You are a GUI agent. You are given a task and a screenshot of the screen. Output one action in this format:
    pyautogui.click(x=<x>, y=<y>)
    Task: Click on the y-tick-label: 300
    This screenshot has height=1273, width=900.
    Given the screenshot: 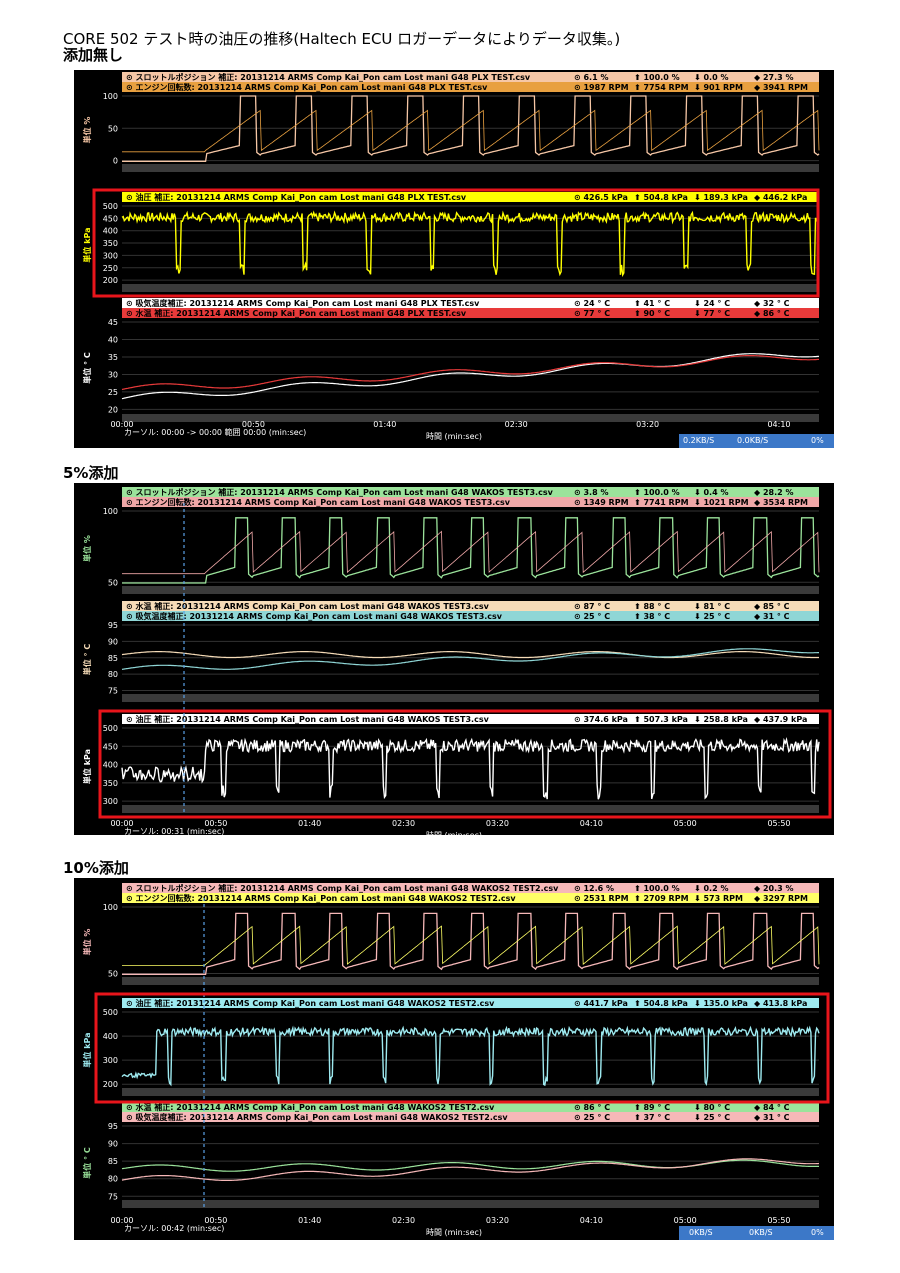 What is the action you would take?
    pyautogui.click(x=110, y=1060)
    